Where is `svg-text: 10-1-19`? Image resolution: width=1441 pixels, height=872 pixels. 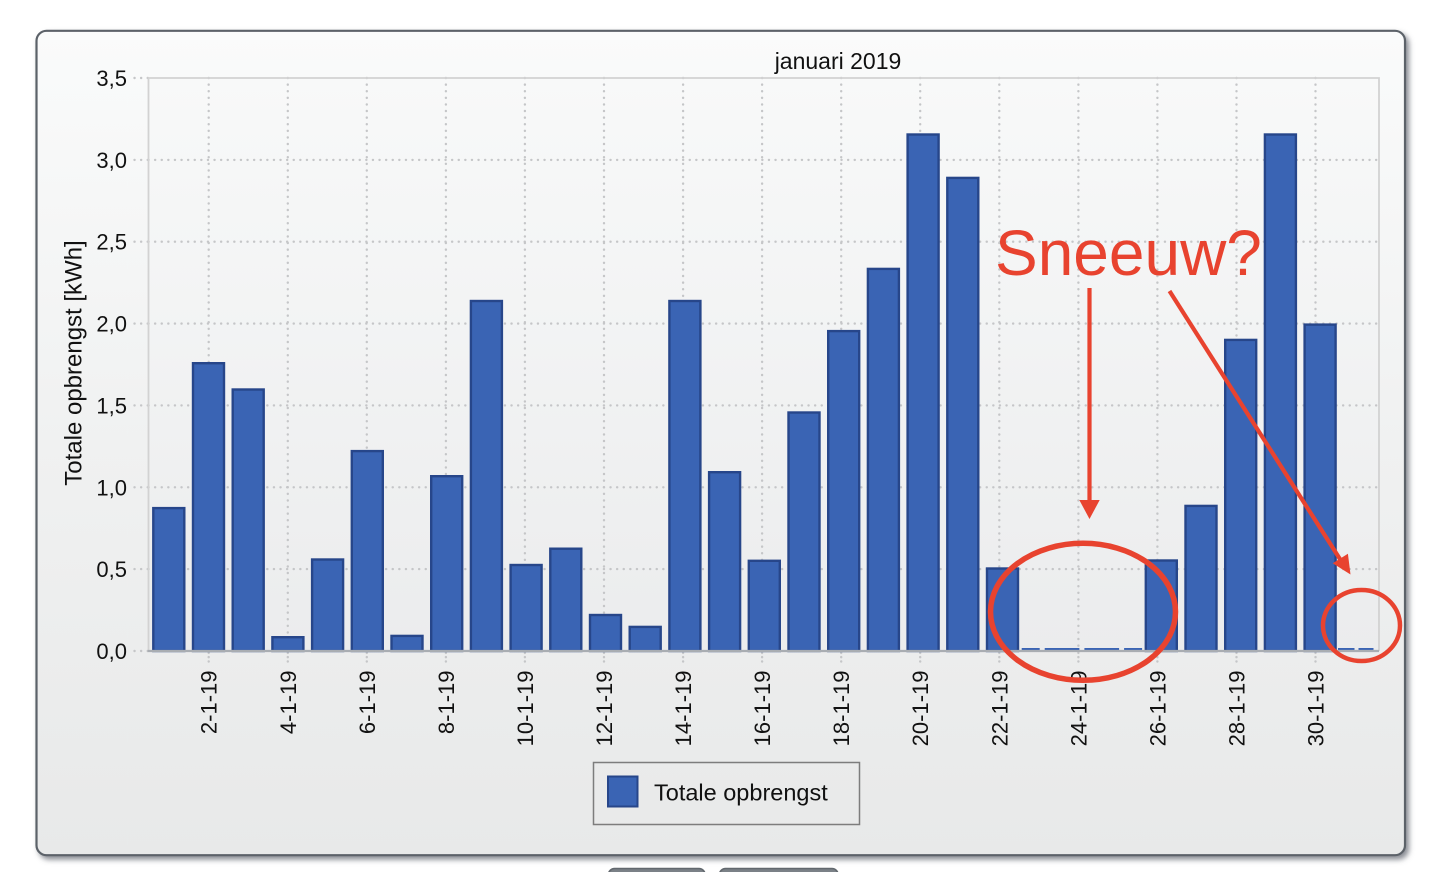
svg-text: 10-1-19 is located at coordinates (525, 709).